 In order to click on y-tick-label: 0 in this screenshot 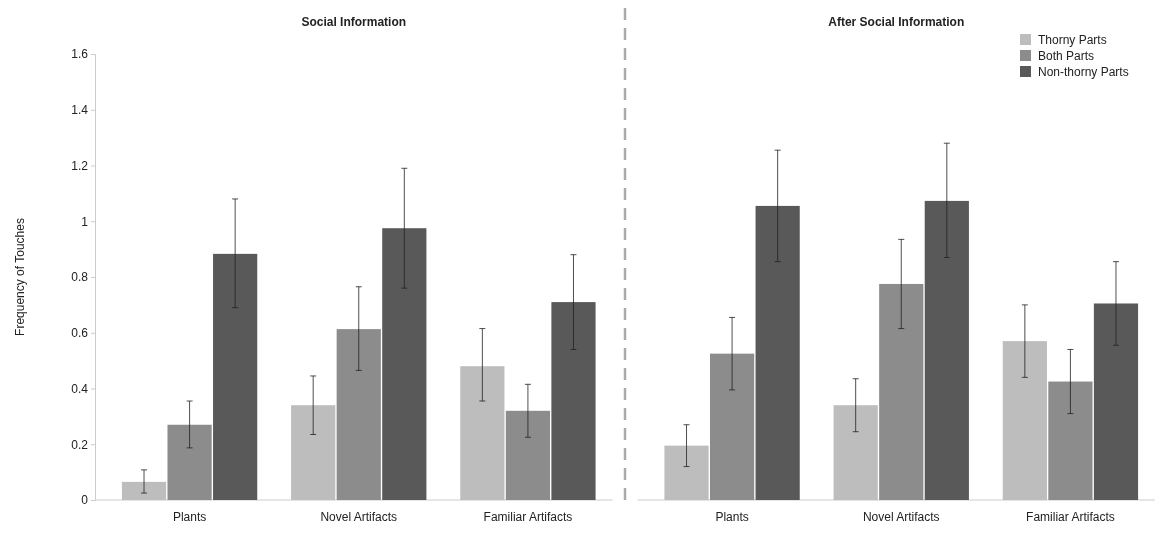, I will do `click(85, 500)`.